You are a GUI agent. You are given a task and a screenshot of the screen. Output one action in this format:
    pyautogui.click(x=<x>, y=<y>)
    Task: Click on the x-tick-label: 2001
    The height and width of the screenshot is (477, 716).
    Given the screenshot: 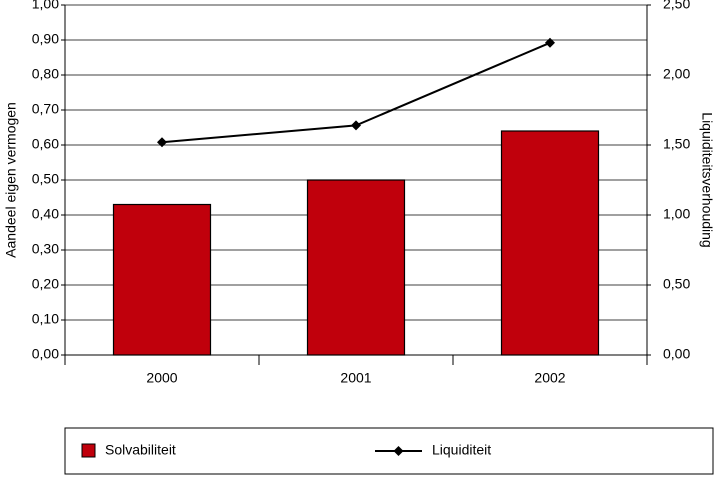 What is the action you would take?
    pyautogui.click(x=355, y=378)
    